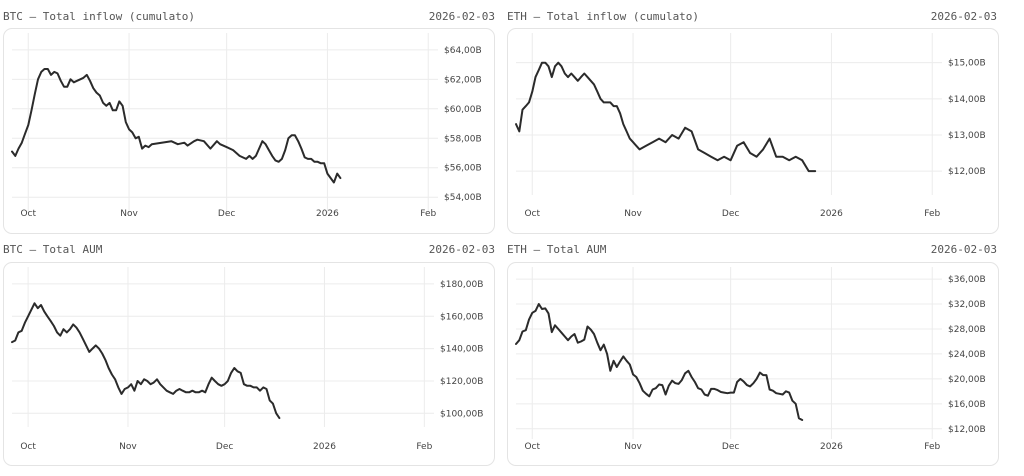 The height and width of the screenshot is (476, 1024). Describe the element at coordinates (463, 169) in the screenshot. I see `y-tick-label: $56,00B` at that location.